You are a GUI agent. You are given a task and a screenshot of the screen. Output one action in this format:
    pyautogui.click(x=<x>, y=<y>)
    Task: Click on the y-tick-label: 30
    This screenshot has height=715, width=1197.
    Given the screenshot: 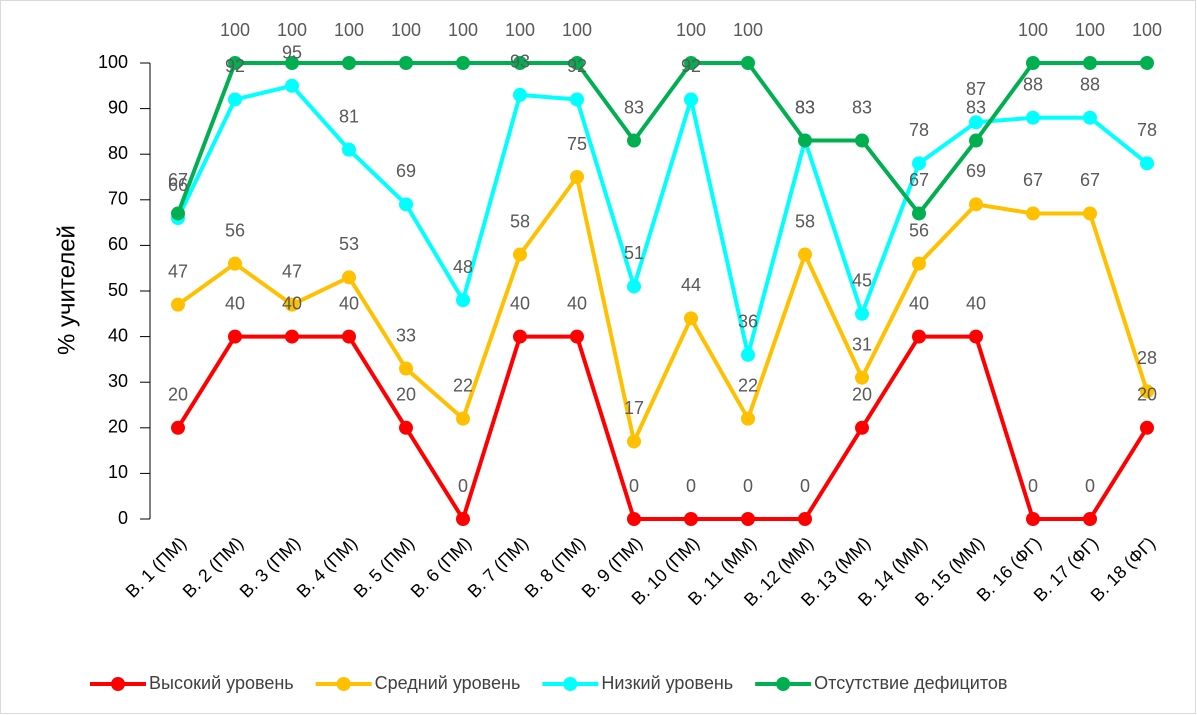 What is the action you would take?
    pyautogui.click(x=118, y=381)
    